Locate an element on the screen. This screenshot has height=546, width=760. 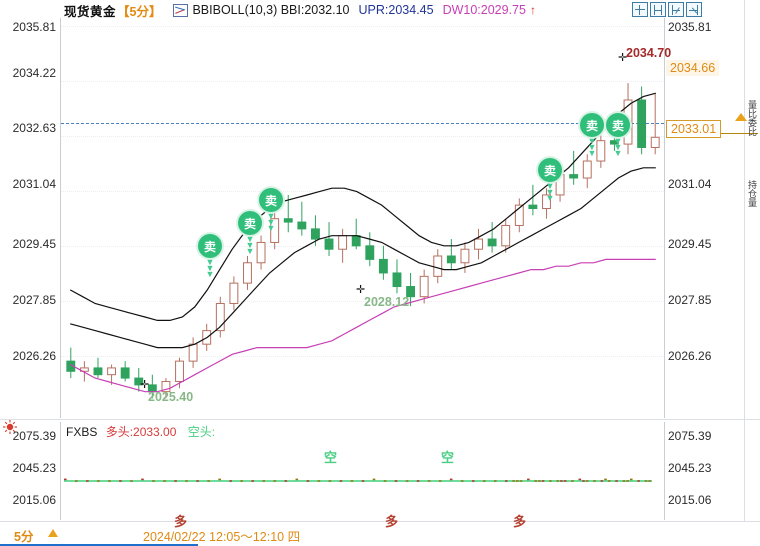
left-axis-label: 2027.85 is located at coordinates (34, 300).